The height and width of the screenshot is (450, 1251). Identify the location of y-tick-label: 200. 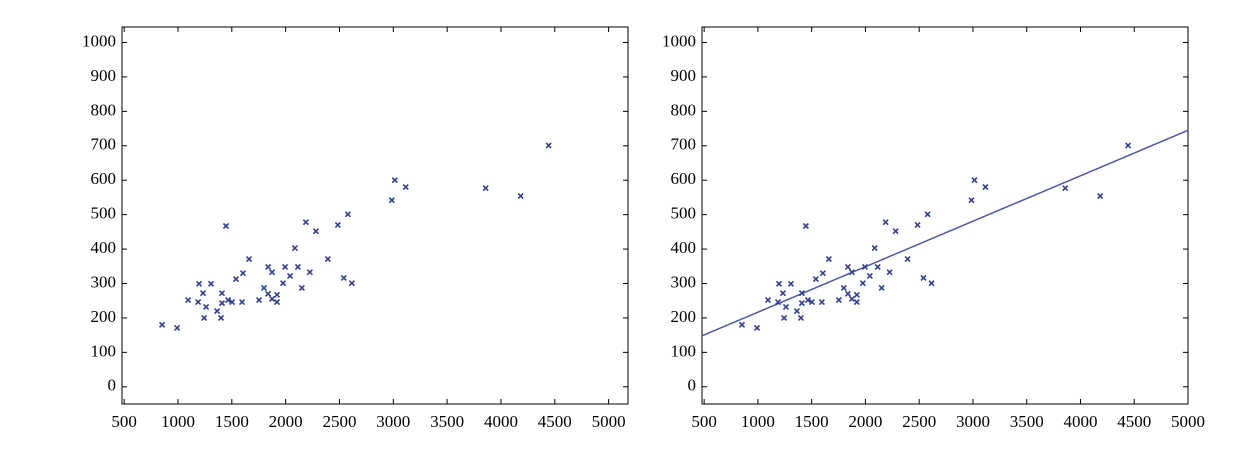
(104, 316).